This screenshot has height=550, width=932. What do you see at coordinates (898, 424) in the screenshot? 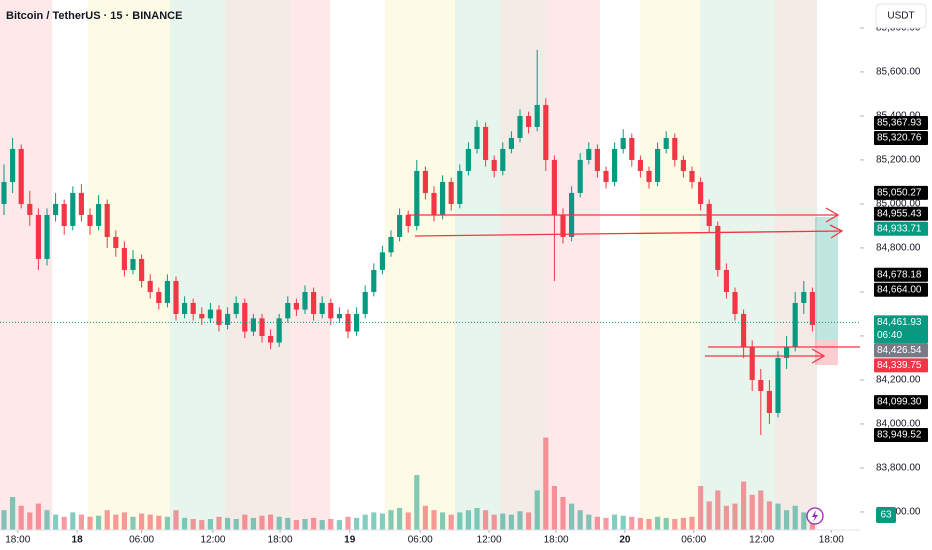
I see `y-tick-label: 84,000.00` at bounding box center [898, 424].